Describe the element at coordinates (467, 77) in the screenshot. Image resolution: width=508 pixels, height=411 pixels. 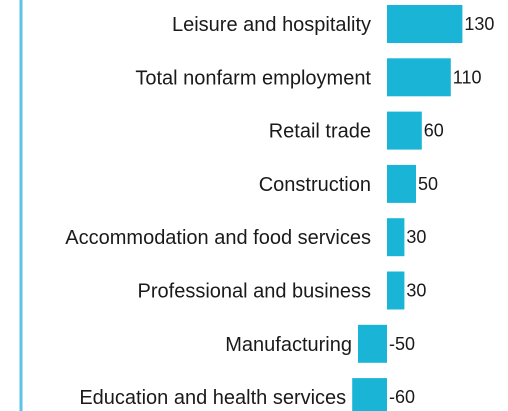
I see `value-label: 110` at that location.